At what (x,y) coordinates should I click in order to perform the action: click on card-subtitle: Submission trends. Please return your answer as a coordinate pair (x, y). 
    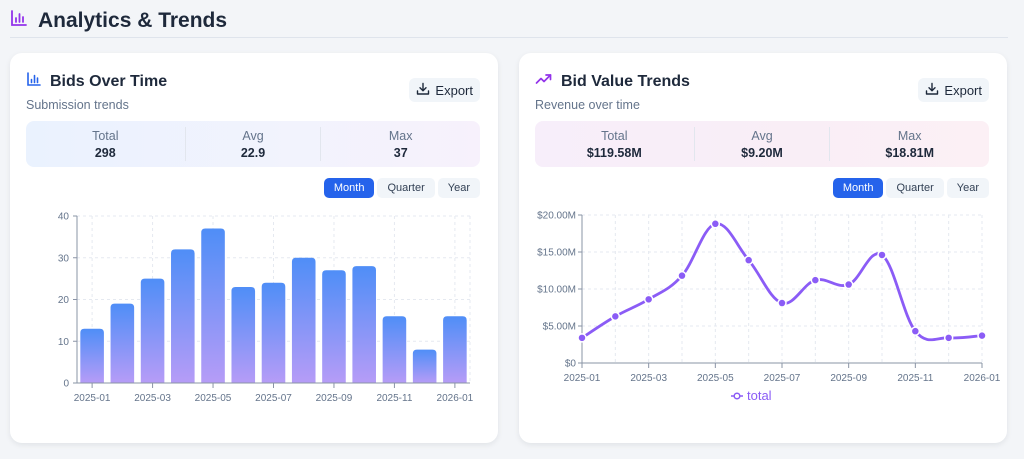
    Looking at the image, I should click on (77, 105).